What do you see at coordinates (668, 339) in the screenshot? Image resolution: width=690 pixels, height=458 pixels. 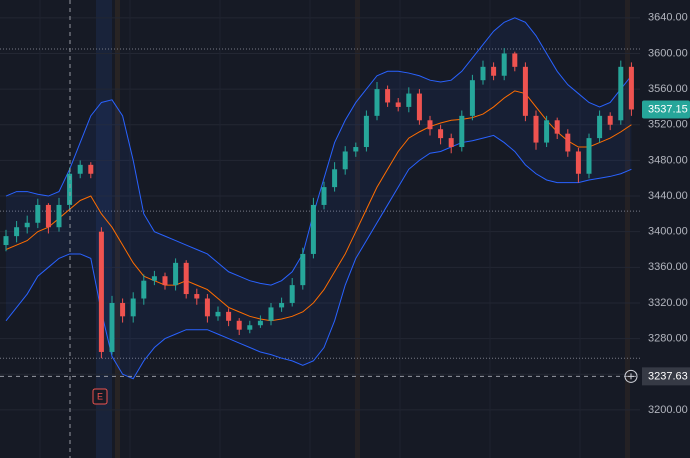 I see `y-tick-label: 3280.00` at bounding box center [668, 339].